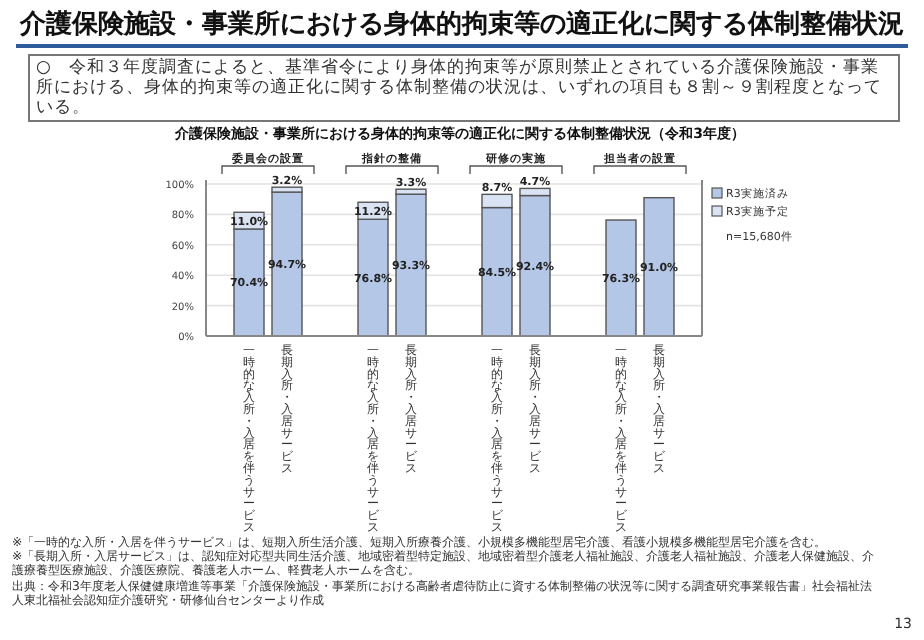 The image size is (924, 640). What do you see at coordinates (464, 88) in the screenshot?
I see `summary: ○ 令和３年度調査によると、基準省令により身体的拘束等が原則禁止とされている介護保険施設・事業所における、身体的拘束等の適正化に関する体制整備の状況は、いずれの項目も８割～９割程度となっている。` at bounding box center [464, 88].